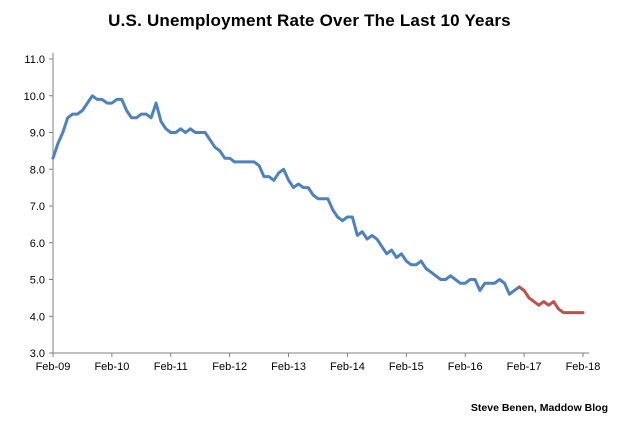 The width and height of the screenshot is (619, 421). What do you see at coordinates (347, 367) in the screenshot?
I see `x-tick-label: Feb-14` at bounding box center [347, 367].